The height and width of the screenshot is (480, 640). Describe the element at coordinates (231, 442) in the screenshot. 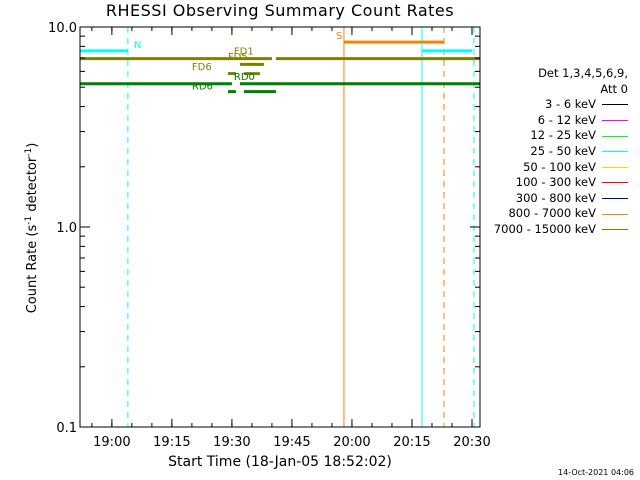

I see `x-tick-label: 19:30` at that location.